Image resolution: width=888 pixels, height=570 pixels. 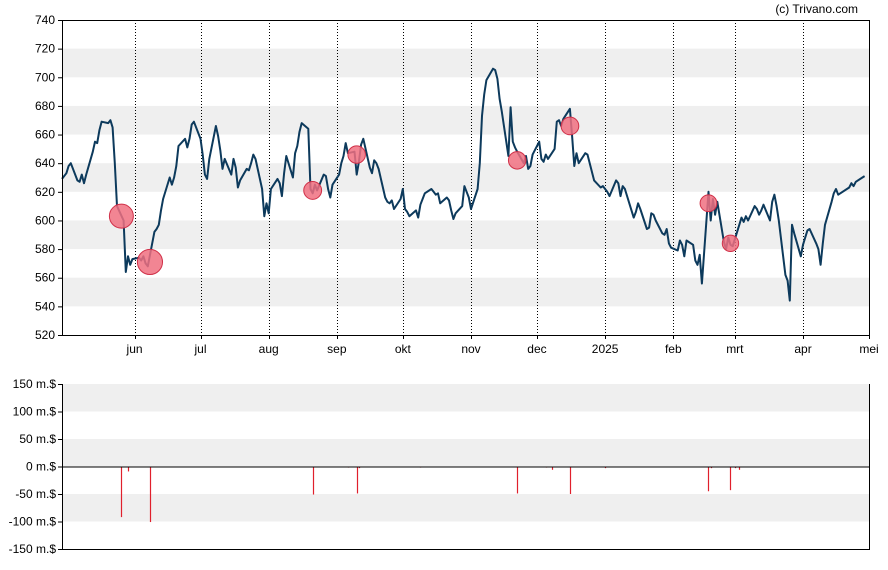 I want to click on price-axis-labels: 520 540 560 580 600 620 640 660 680 700 720 740, so click(x=45, y=177).